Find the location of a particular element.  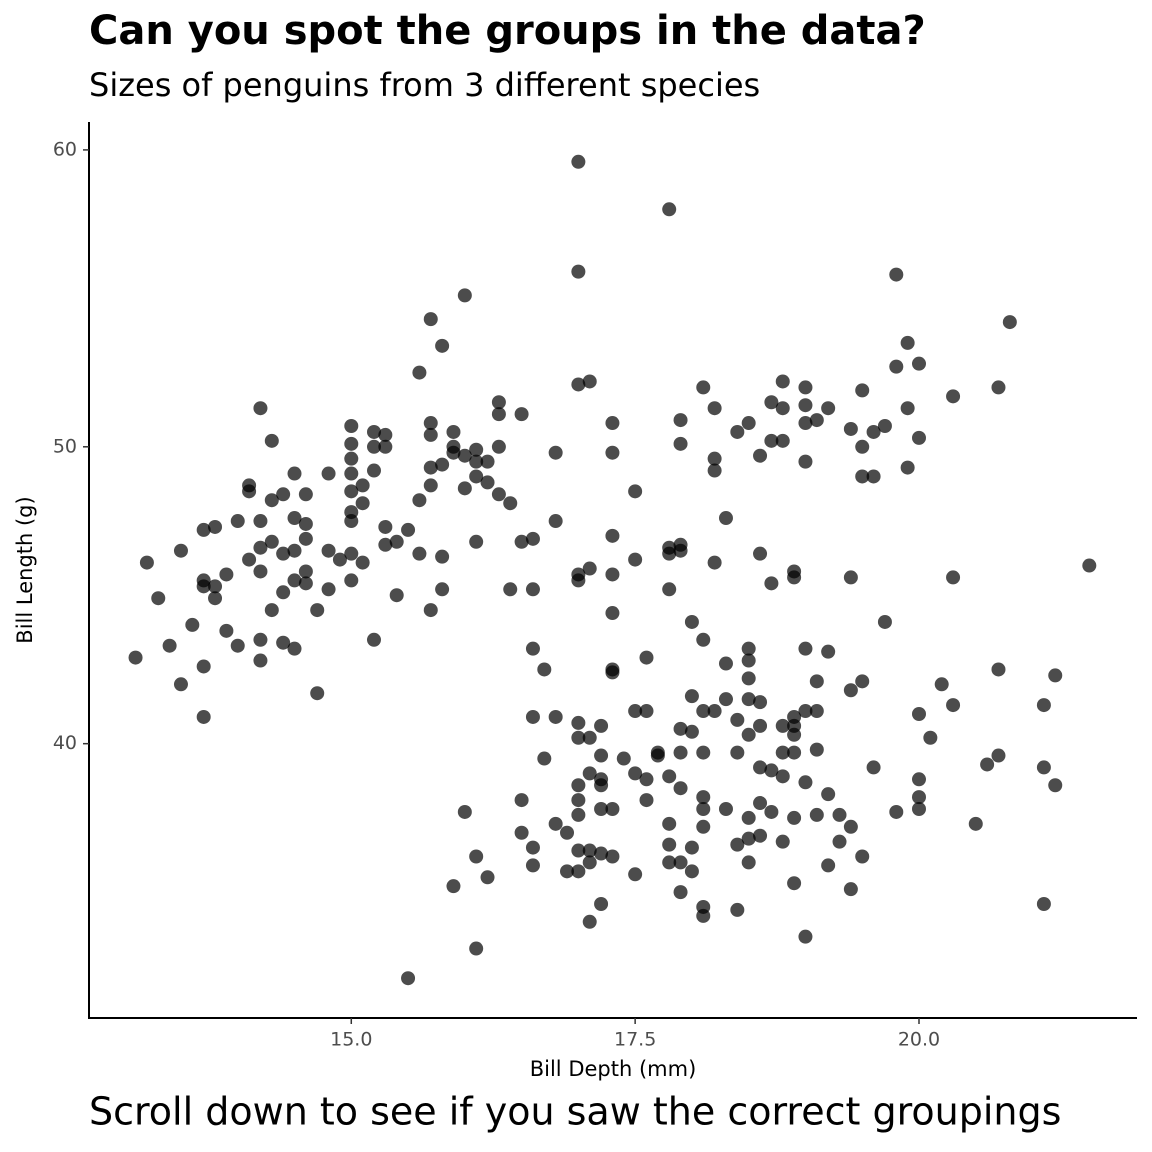

y-tick-label: 40 is located at coordinates (65, 743).